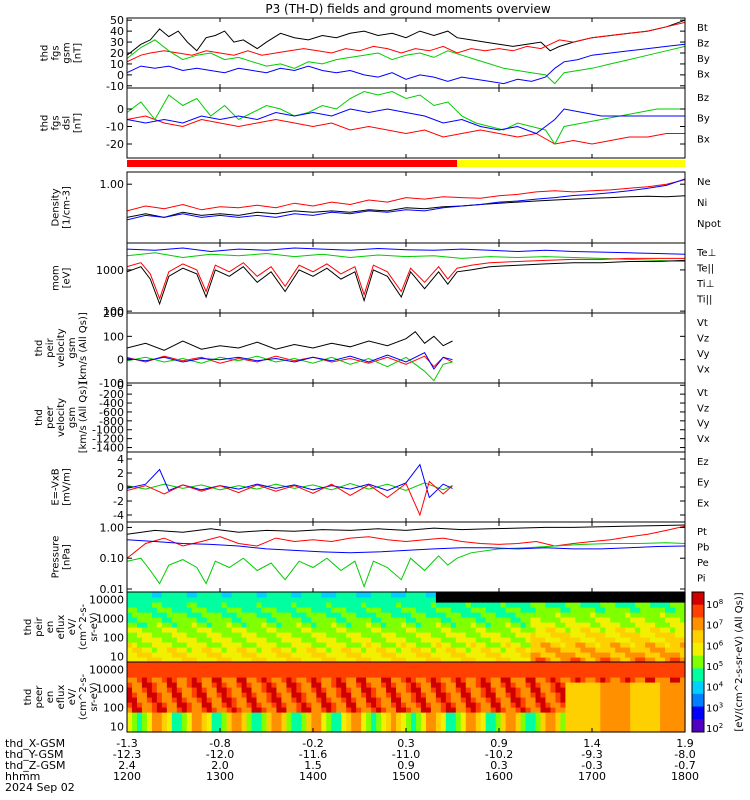 The height and width of the screenshot is (800, 750). I want to click on x-gsm-value: 0.9, so click(499, 743).